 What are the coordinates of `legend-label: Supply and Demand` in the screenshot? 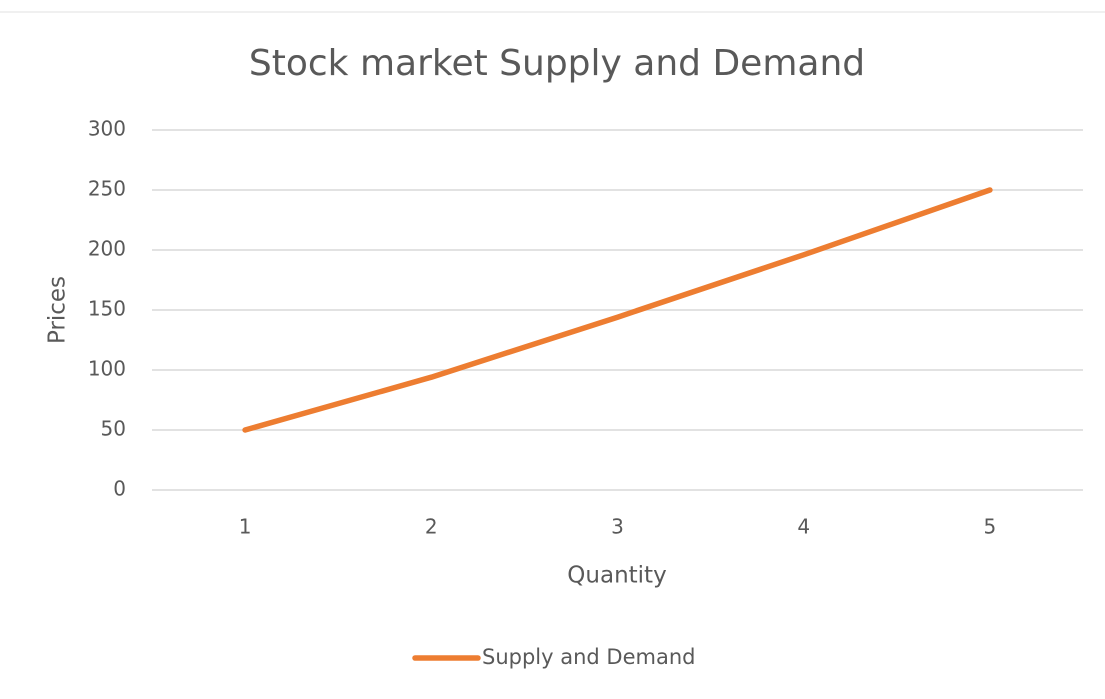 It's located at (588, 657).